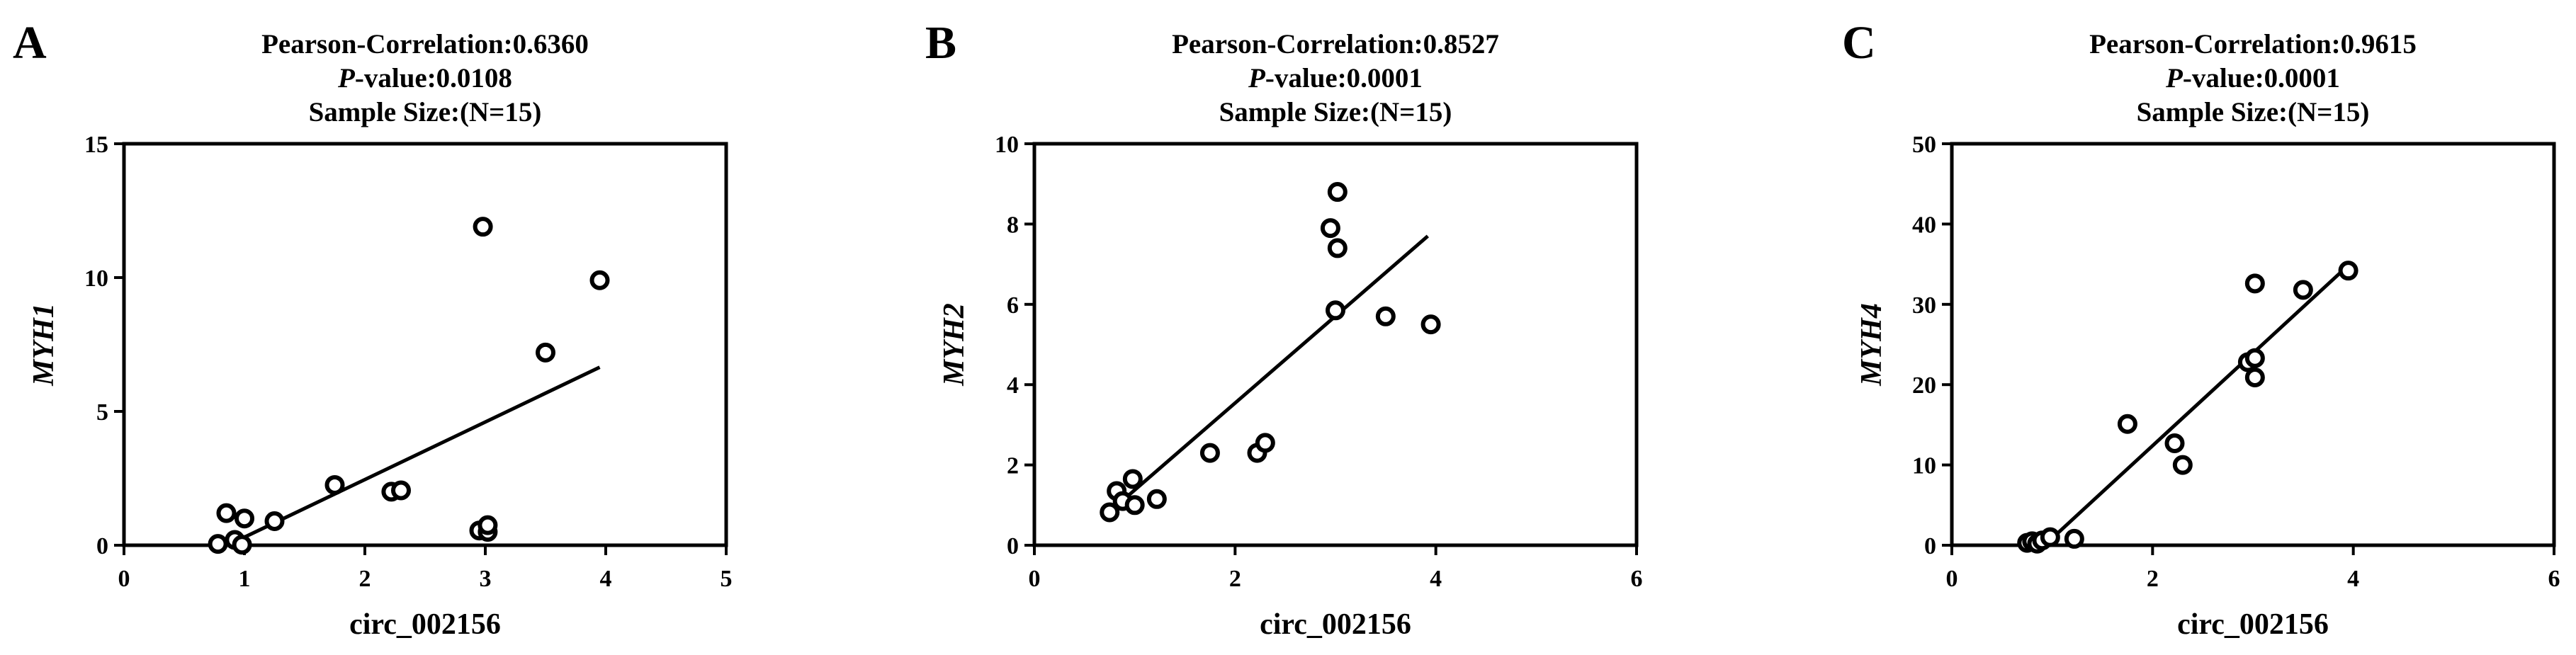 This screenshot has width=2576, height=655. Describe the element at coordinates (1013, 225) in the screenshot. I see `panel-b-y-tick-label: 8` at that location.